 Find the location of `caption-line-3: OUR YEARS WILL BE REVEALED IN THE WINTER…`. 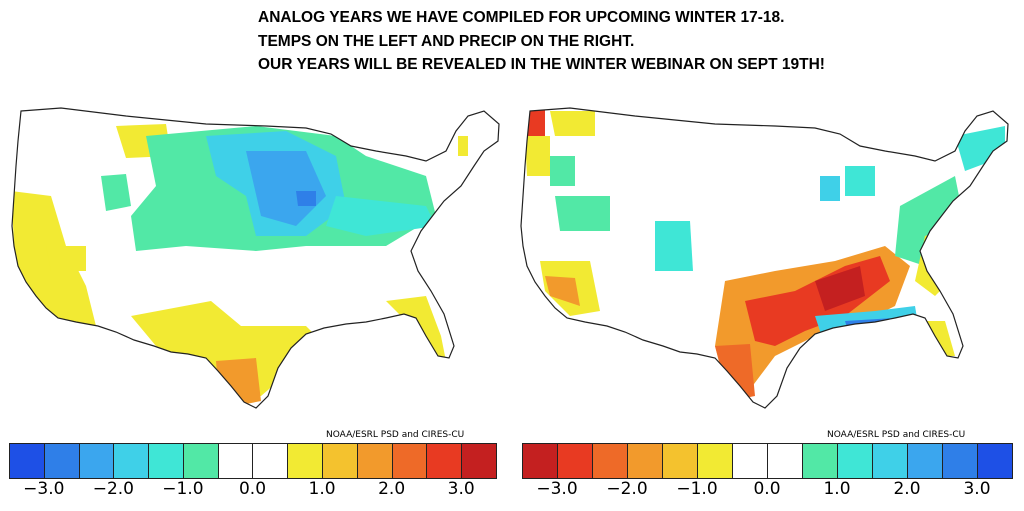

caption-line-3: OUR YEARS WILL BE REVEALED IN THE WINTER… is located at coordinates (541, 64).